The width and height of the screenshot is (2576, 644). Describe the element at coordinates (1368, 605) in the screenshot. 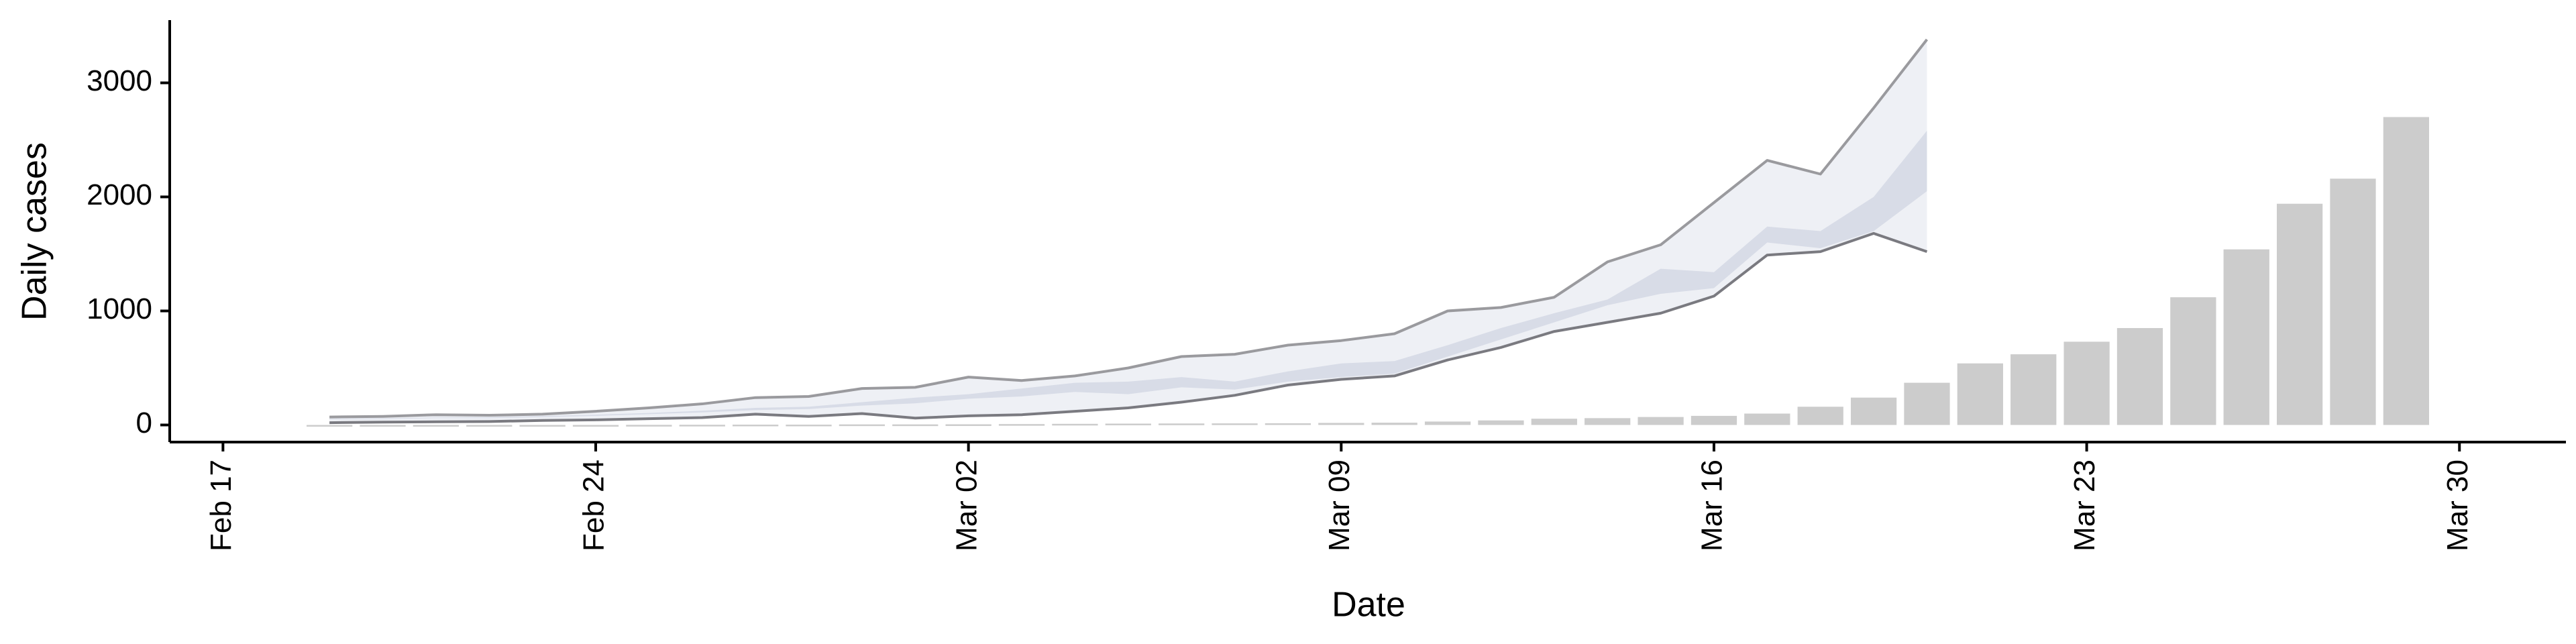

I see `x-axis-title: Date` at that location.